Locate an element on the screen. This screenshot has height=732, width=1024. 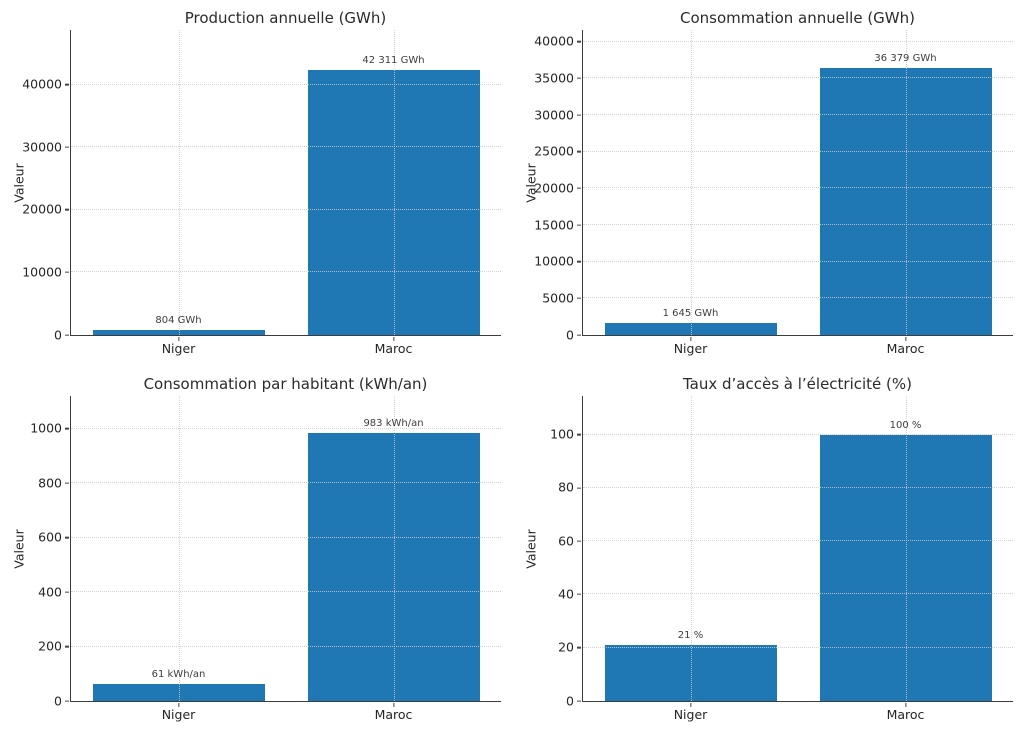
bar-value-label: 1 645 GWh is located at coordinates (690, 313).